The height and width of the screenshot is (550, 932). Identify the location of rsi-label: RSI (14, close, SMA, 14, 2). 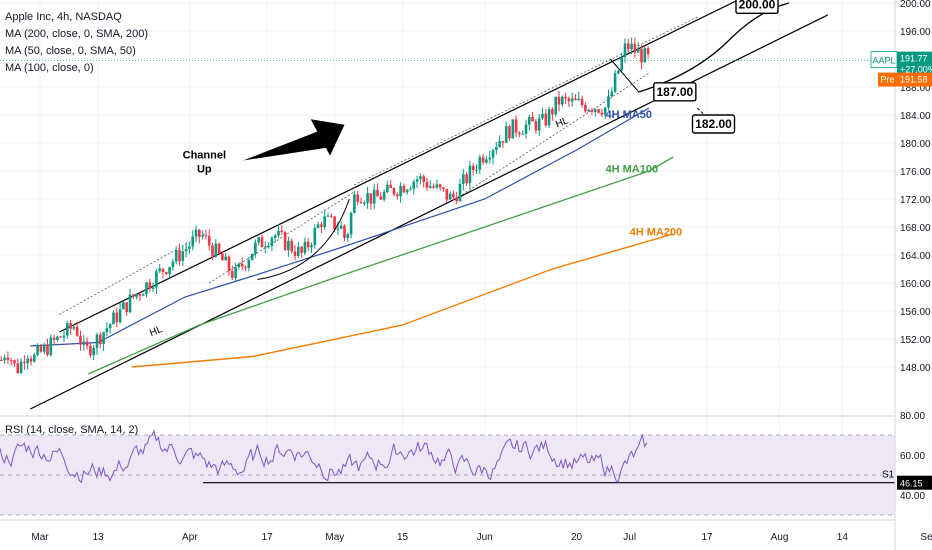
(72, 430).